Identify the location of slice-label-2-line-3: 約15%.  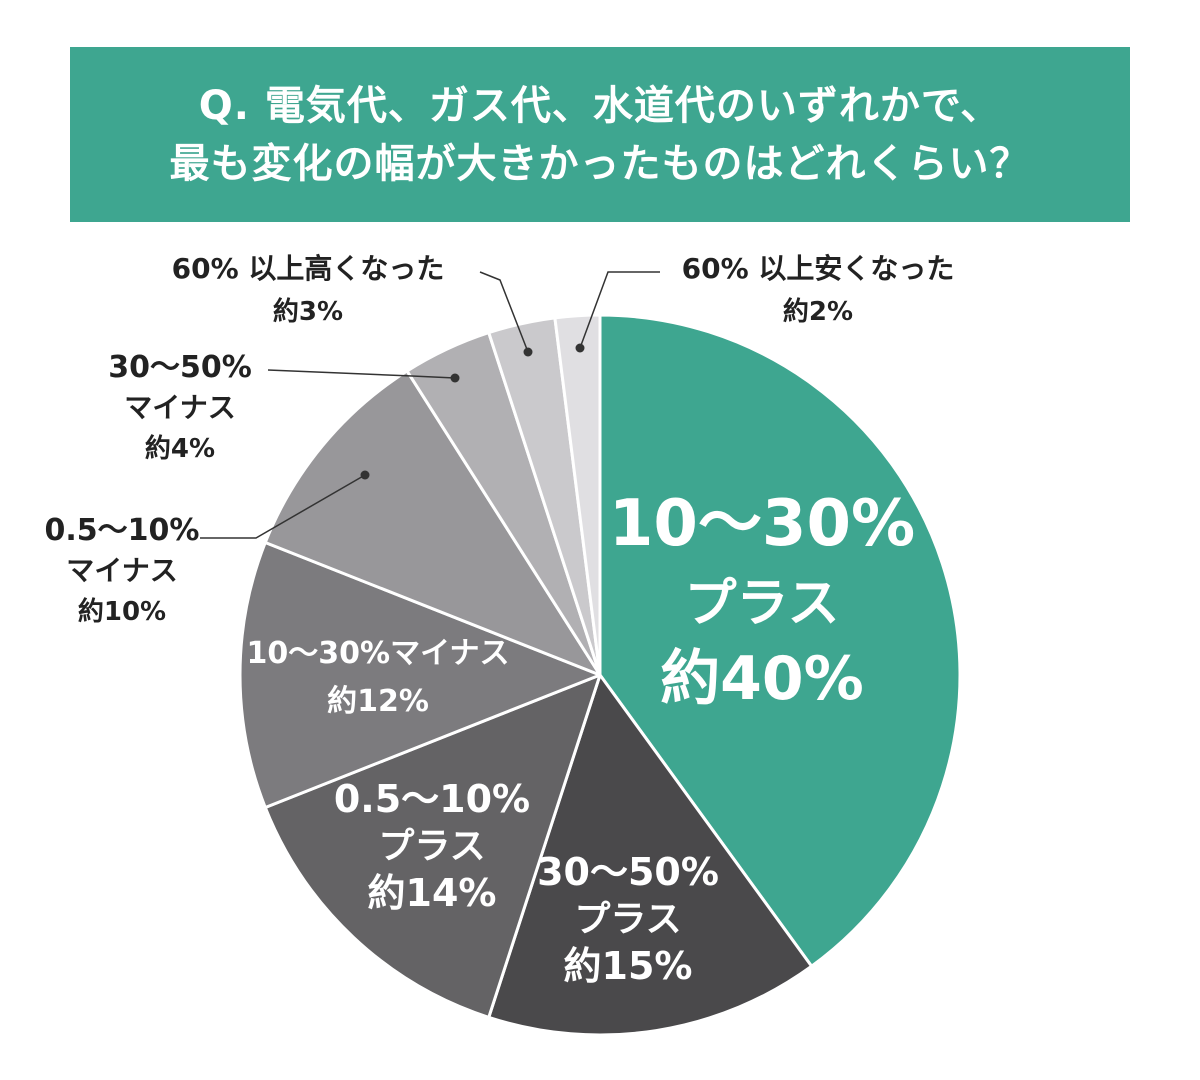
(628, 966).